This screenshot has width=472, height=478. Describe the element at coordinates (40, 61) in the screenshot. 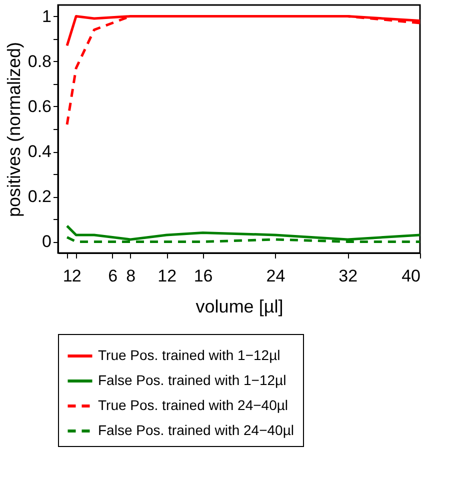

I see `y-tick-label: 0.8` at that location.